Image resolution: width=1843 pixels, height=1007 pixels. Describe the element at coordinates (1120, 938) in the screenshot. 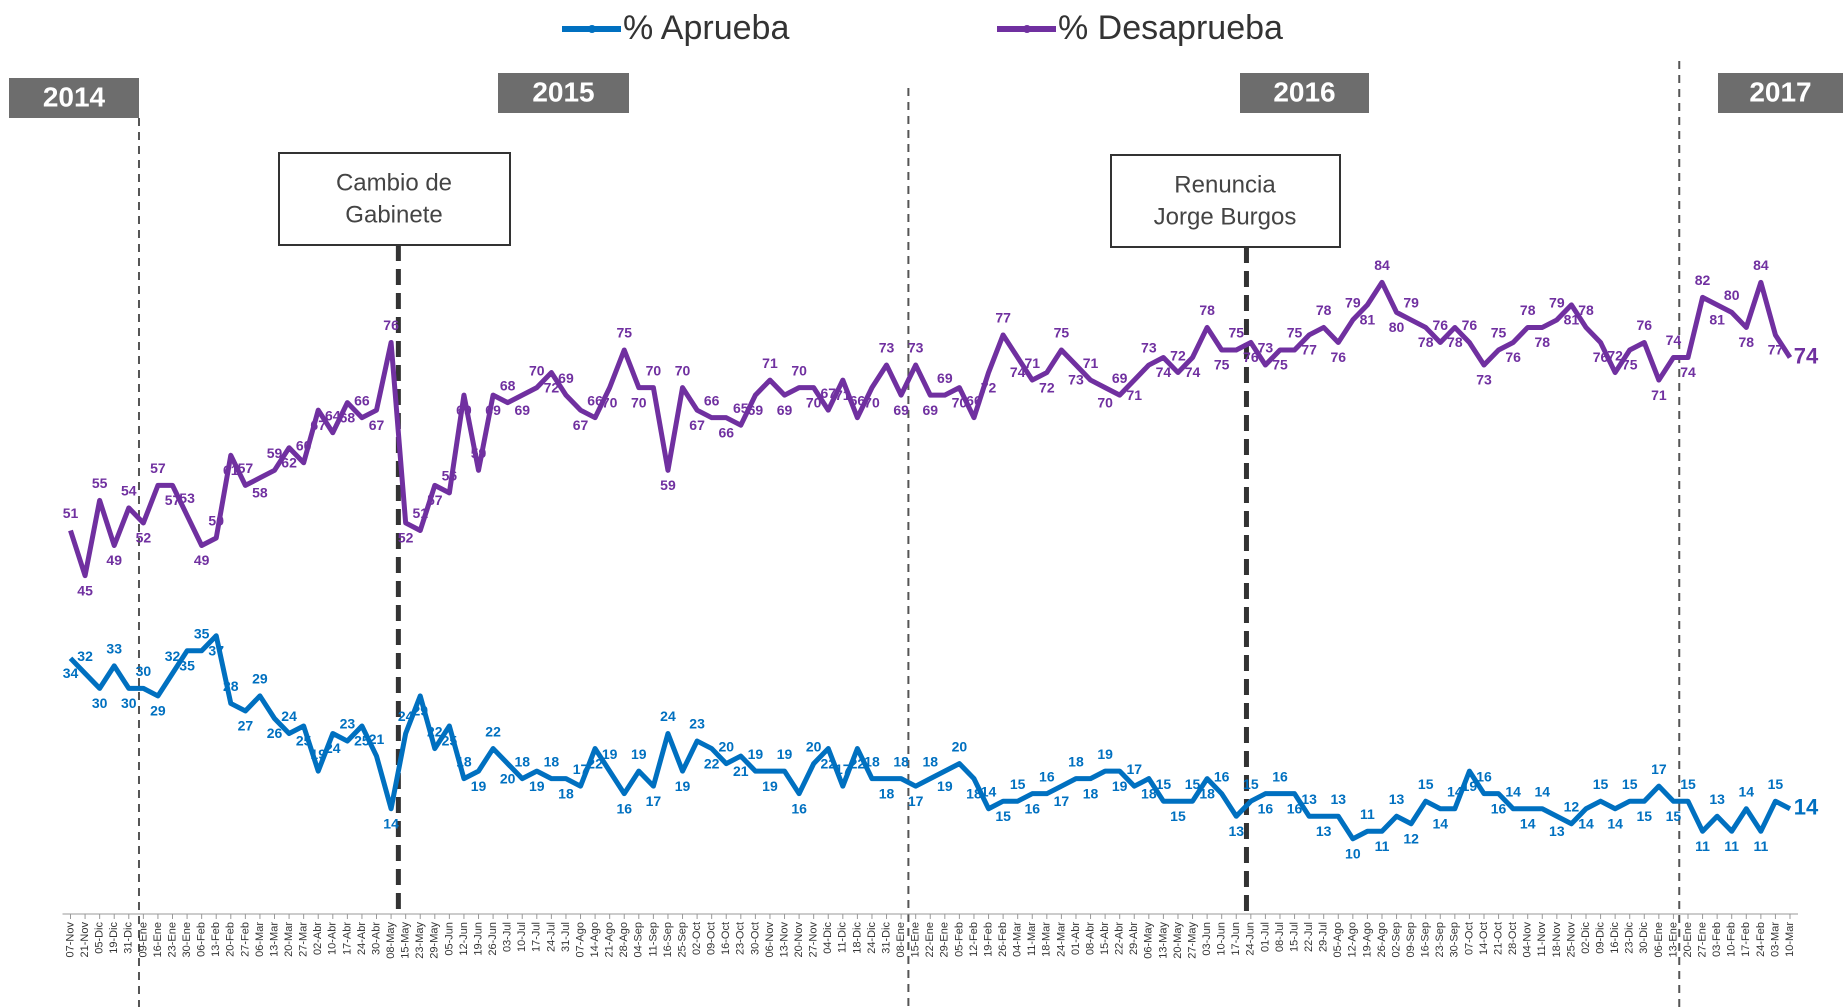

I see `x-tick-label: 22-Abr` at that location.